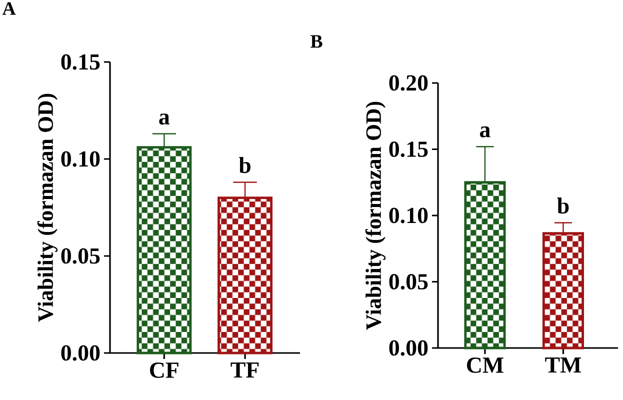 This screenshot has width=623, height=400. I want to click on y-tick-label: 0.20, so click(408, 83).